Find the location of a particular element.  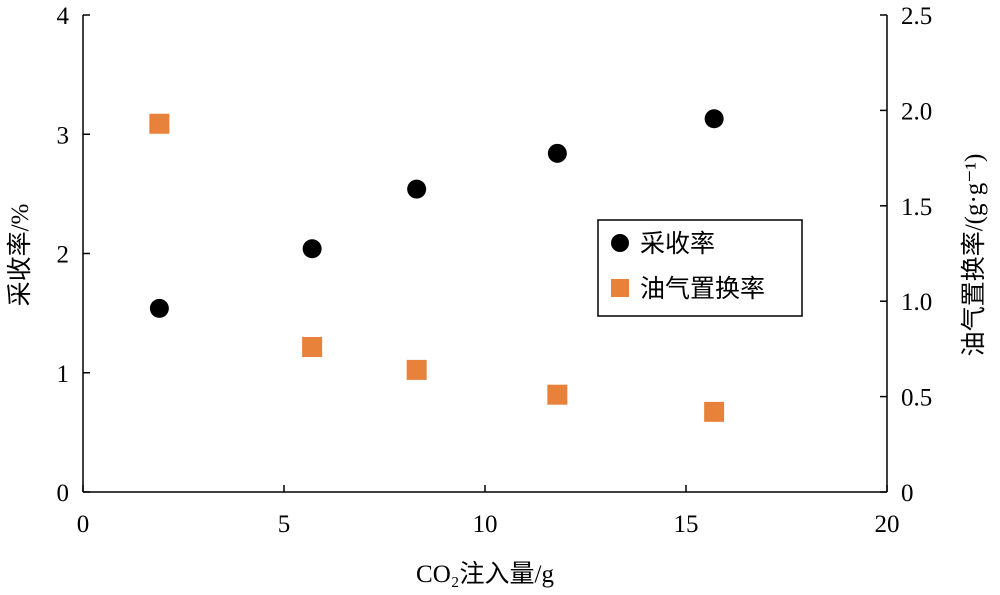

legend: 采收率 油气置换率 is located at coordinates (700, 268).